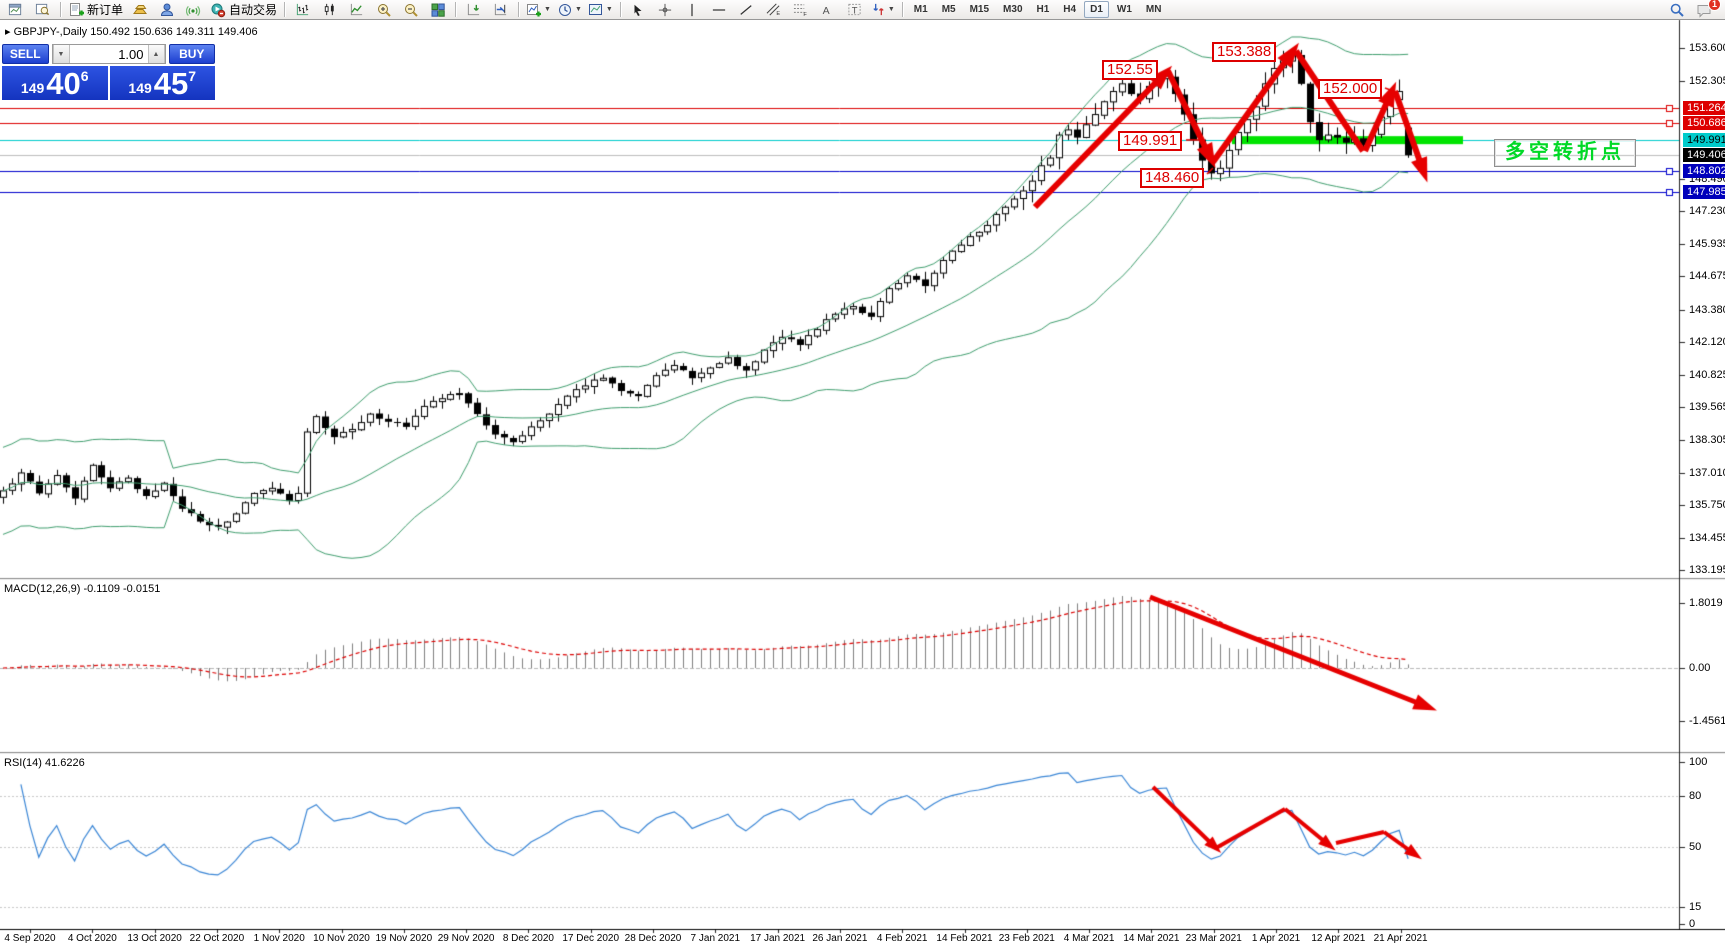 The width and height of the screenshot is (1725, 947). What do you see at coordinates (42, 10) in the screenshot?
I see `chart-preview-button` at bounding box center [42, 10].